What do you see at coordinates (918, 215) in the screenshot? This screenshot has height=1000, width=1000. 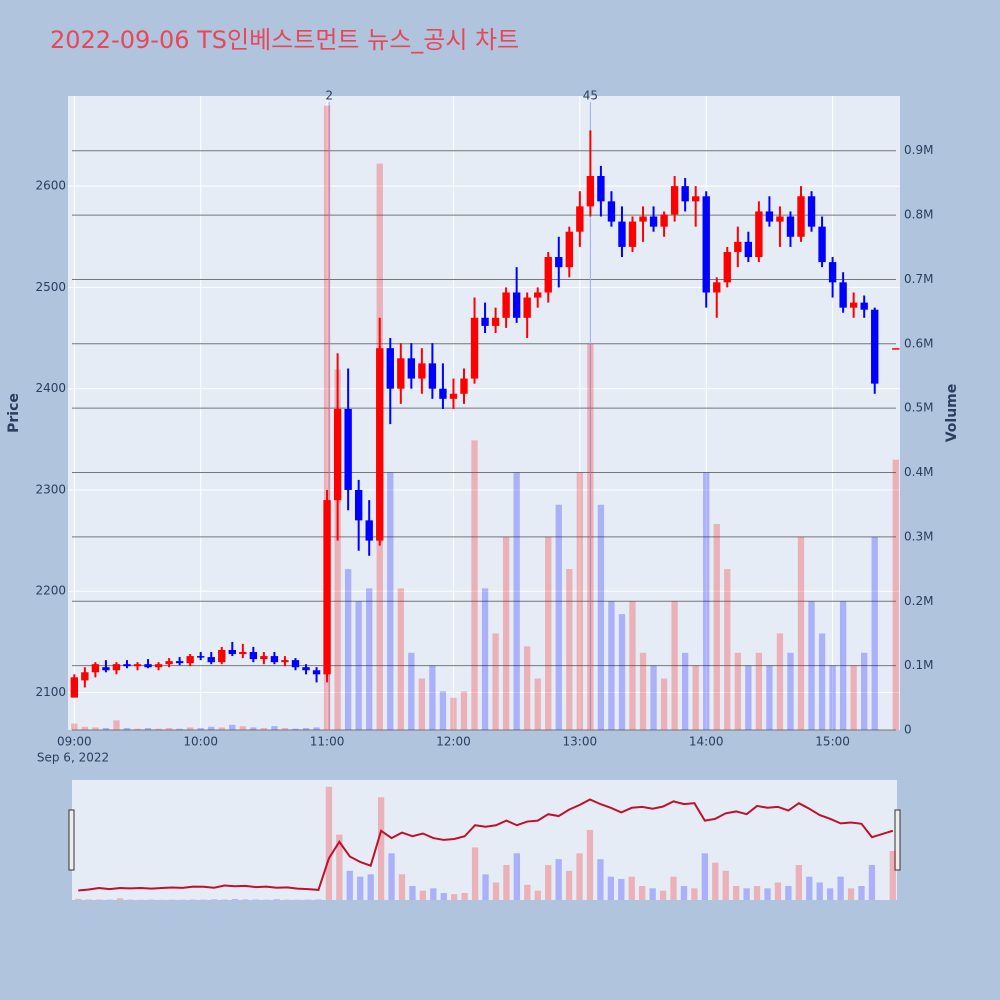 I see `y2-tick-label: 0.8M` at bounding box center [918, 215].